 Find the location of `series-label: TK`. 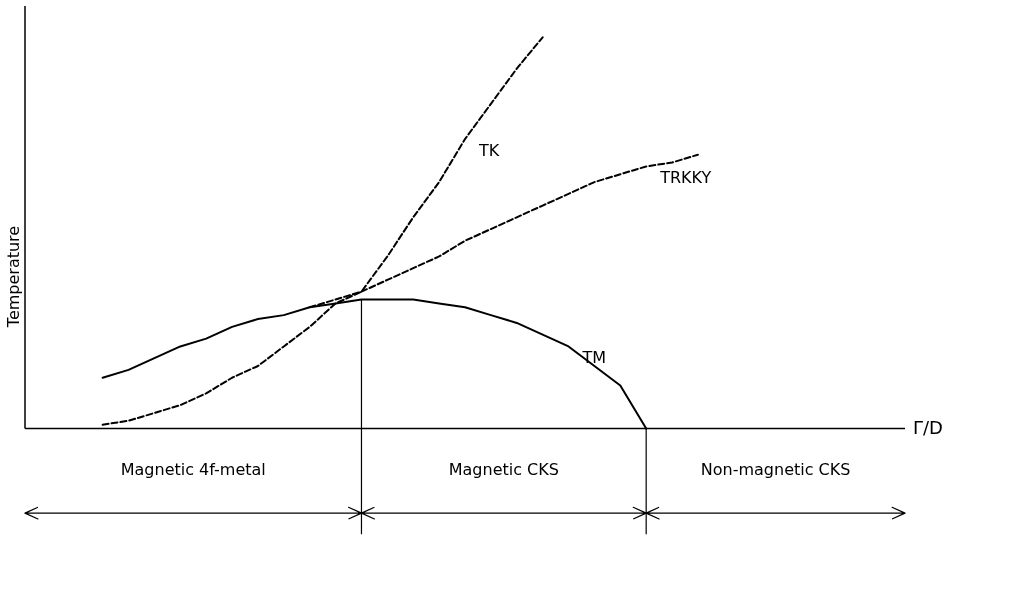

series-label: TK is located at coordinates (489, 151).